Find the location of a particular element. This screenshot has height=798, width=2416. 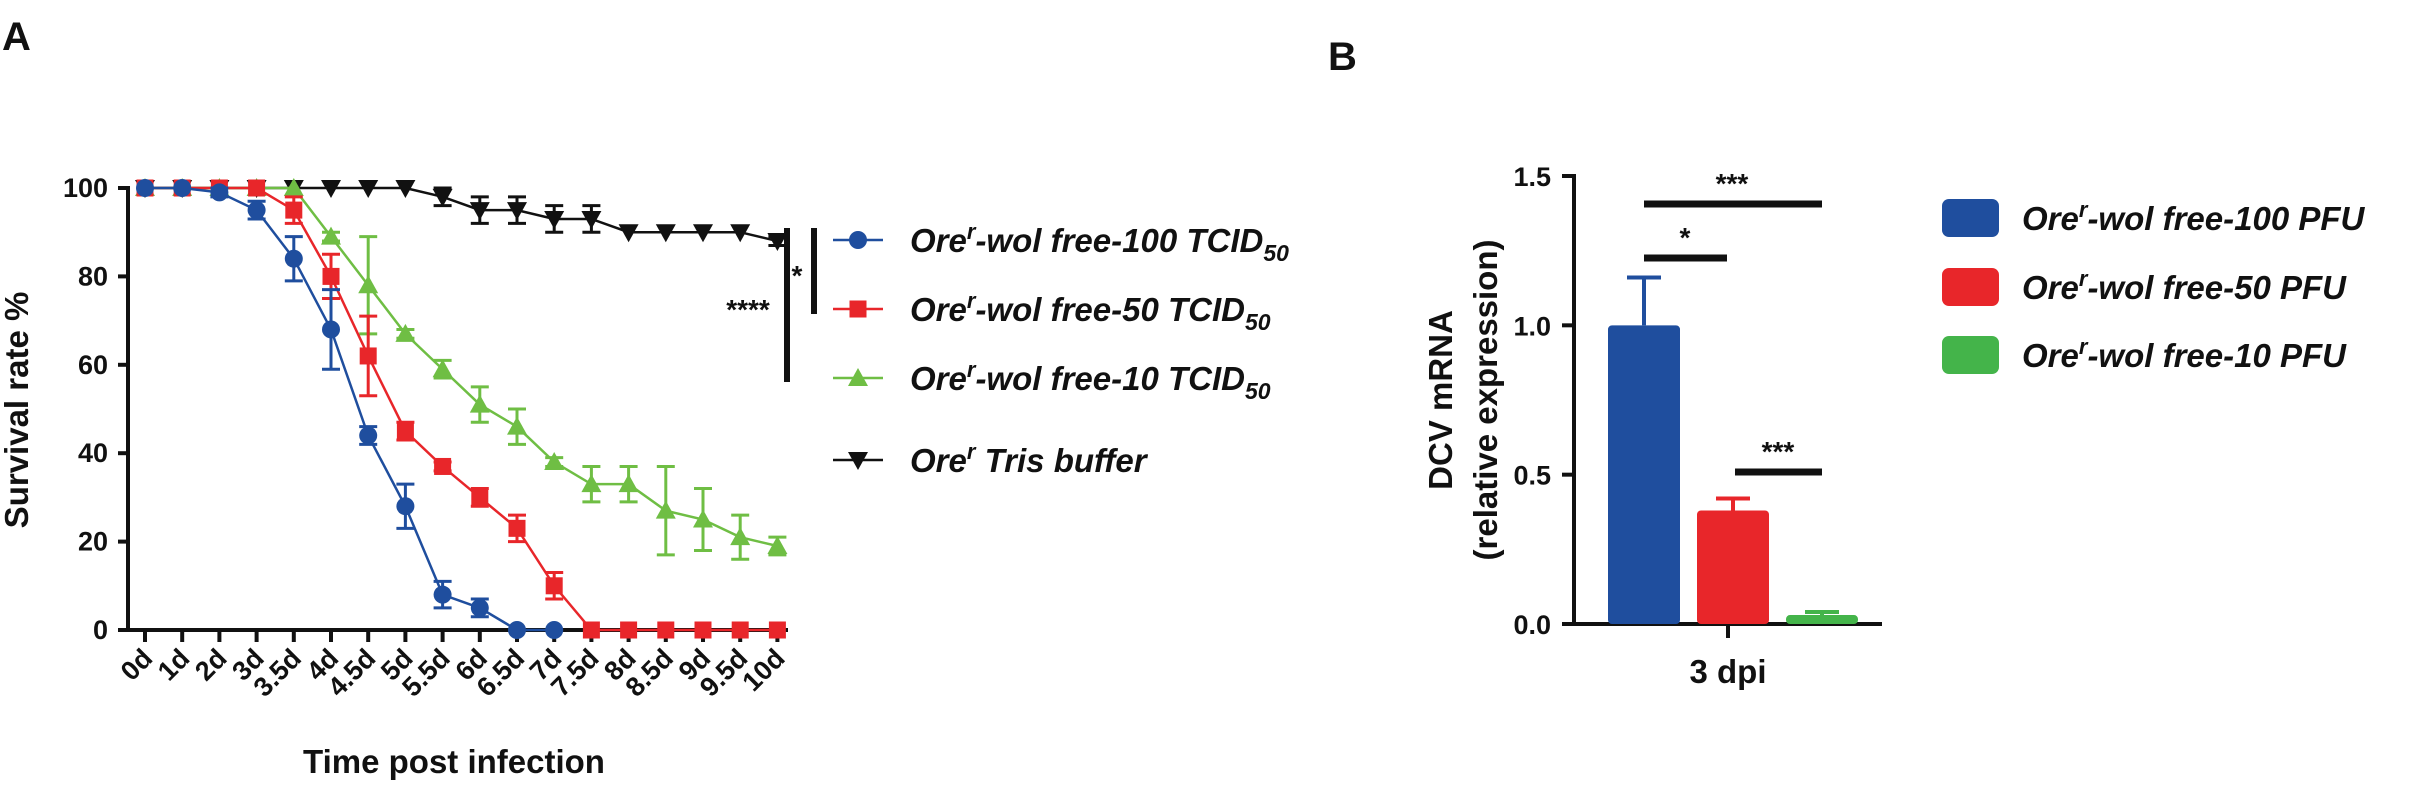

legend-label: Orer-wol free-10 PFU is located at coordinates (2184, 354).